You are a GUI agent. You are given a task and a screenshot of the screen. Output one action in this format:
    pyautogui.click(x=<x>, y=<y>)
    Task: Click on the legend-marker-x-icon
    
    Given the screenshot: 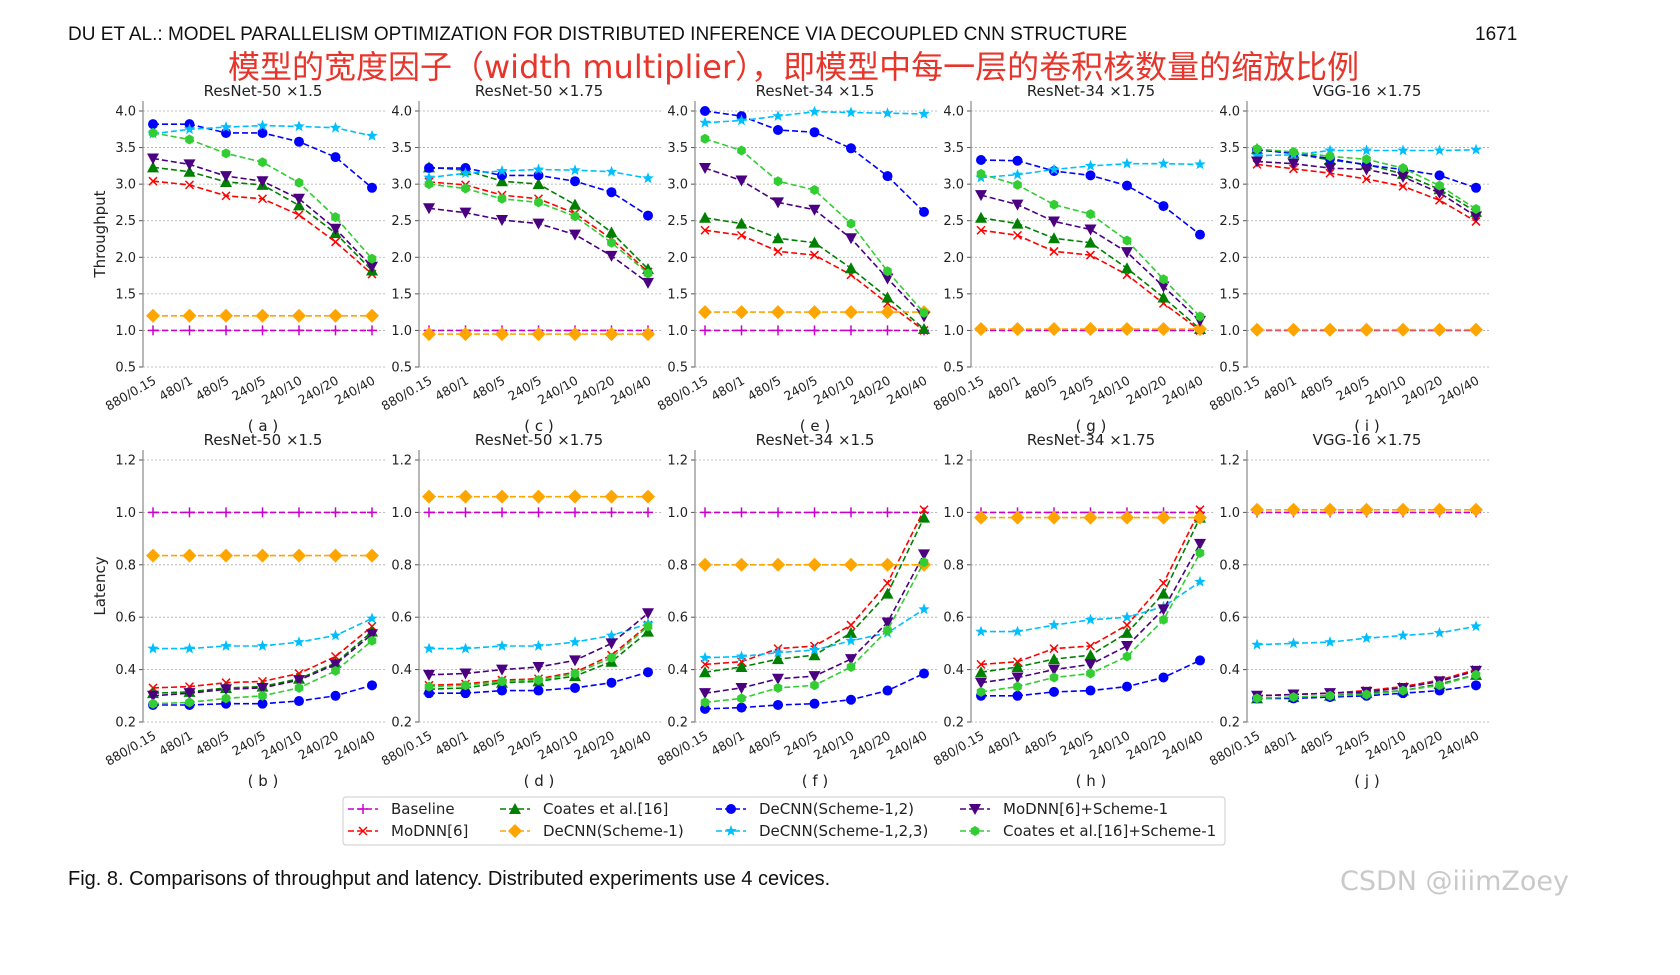 What is the action you would take?
    pyautogui.click(x=363, y=831)
    